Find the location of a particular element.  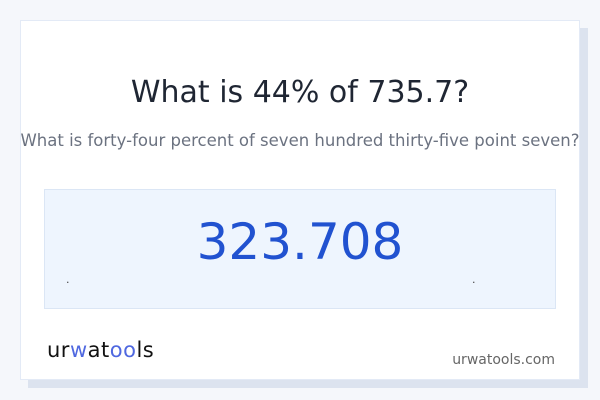

logo-part: oo is located at coordinates (123, 350).